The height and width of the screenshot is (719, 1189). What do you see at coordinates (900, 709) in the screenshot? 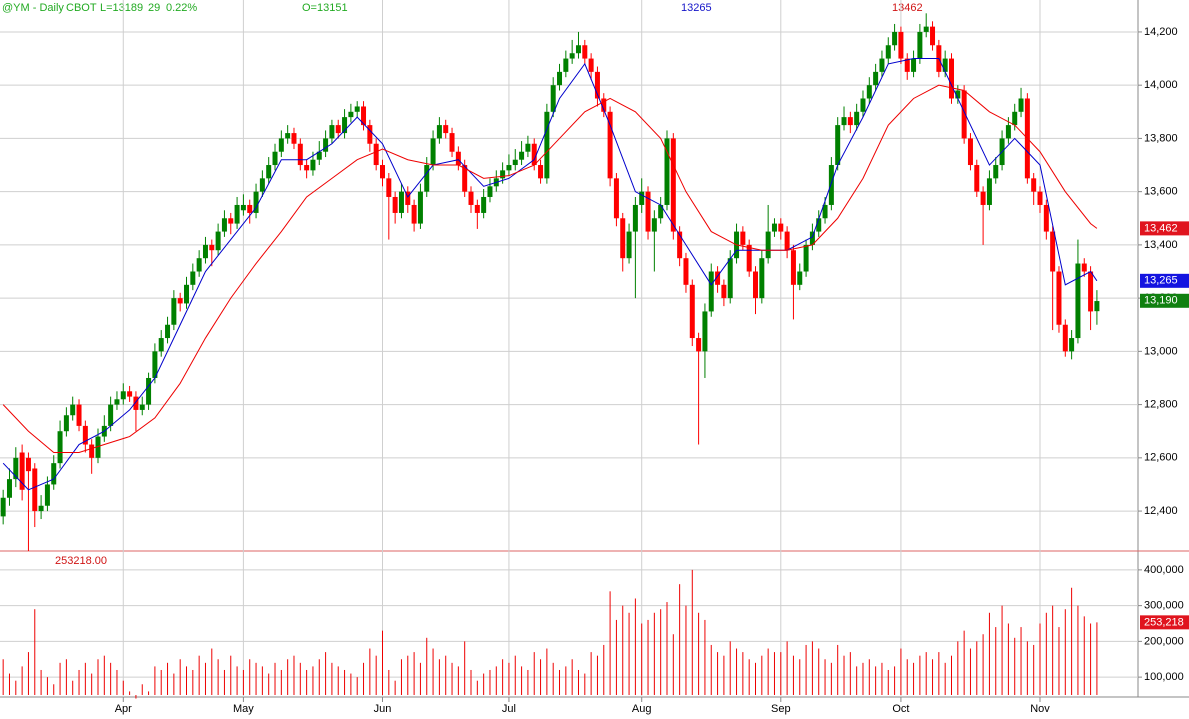
I see `x-tick-label: Oct` at bounding box center [900, 709].